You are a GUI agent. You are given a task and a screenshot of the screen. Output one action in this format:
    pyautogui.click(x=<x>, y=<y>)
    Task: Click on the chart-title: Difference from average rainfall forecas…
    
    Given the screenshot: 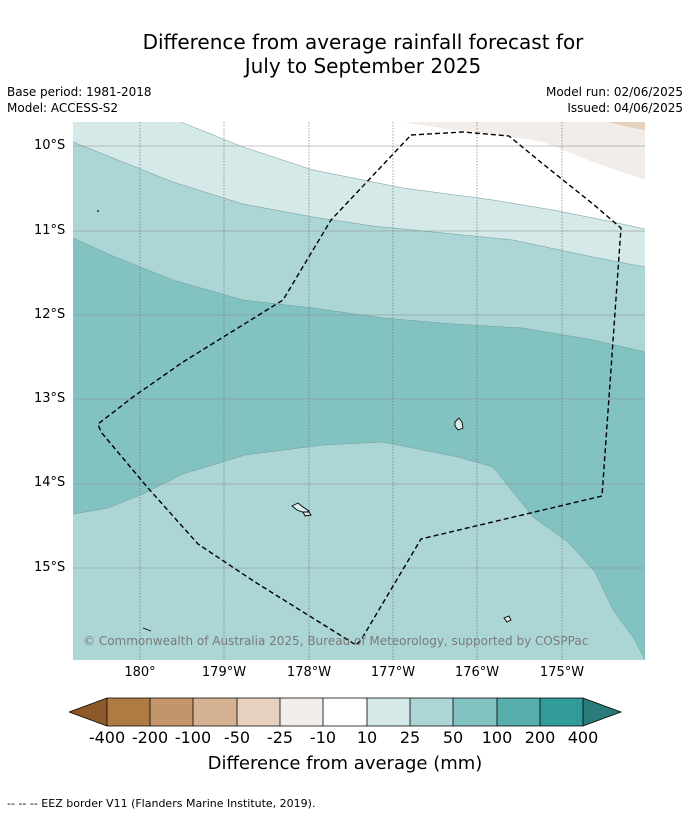 What is the action you would take?
    pyautogui.click(x=345, y=54)
    